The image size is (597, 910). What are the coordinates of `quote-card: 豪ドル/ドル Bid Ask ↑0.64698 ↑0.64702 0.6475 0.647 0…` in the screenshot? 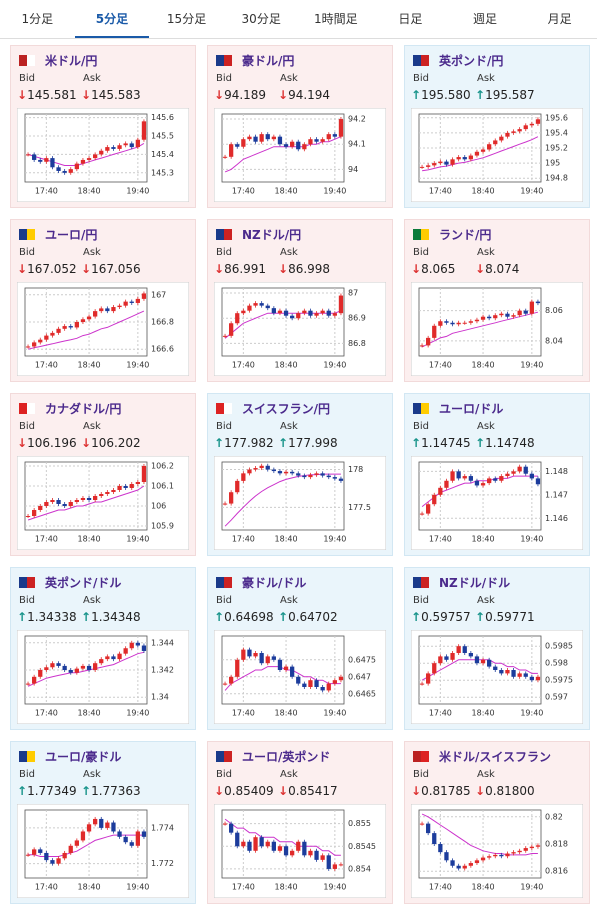 It's located at (300, 648).